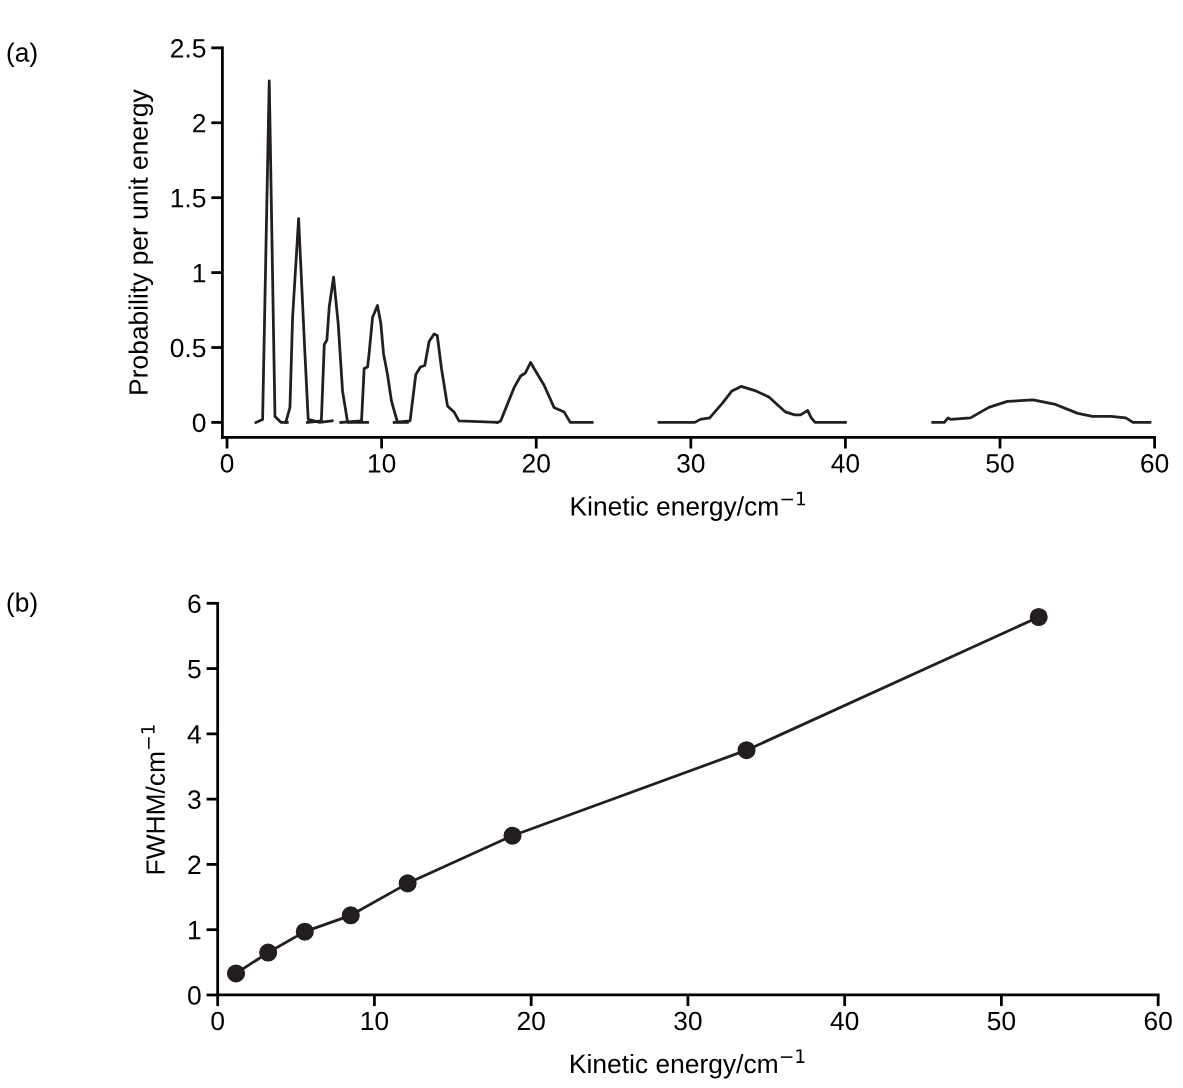 Image resolution: width=1183 pixels, height=1088 pixels. I want to click on y-tick-label: 6, so click(194, 604).